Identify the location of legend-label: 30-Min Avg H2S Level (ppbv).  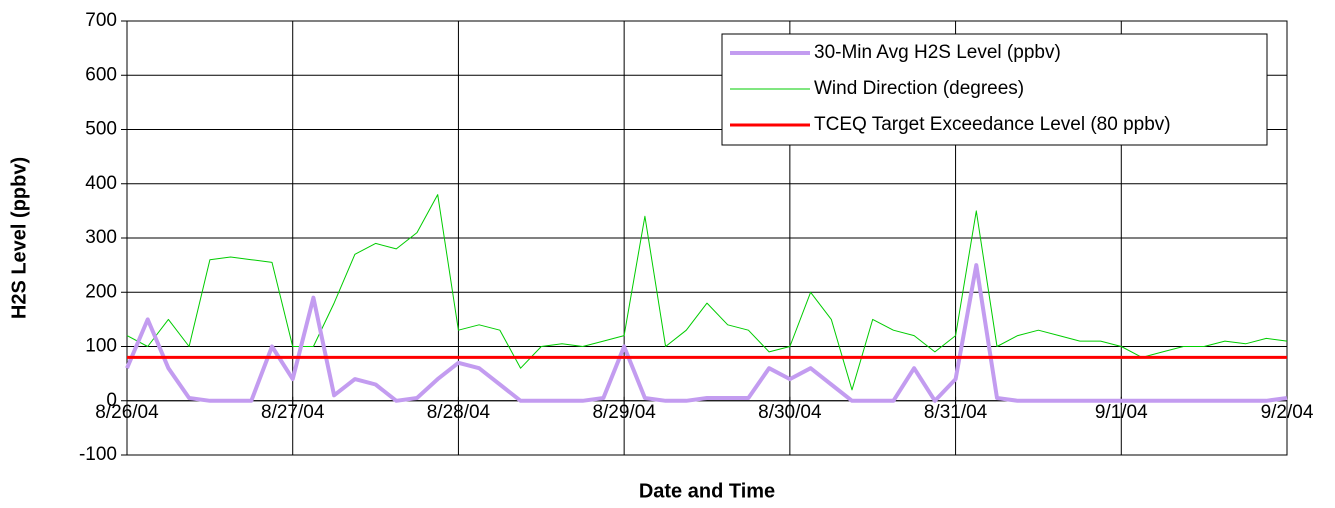
(937, 52).